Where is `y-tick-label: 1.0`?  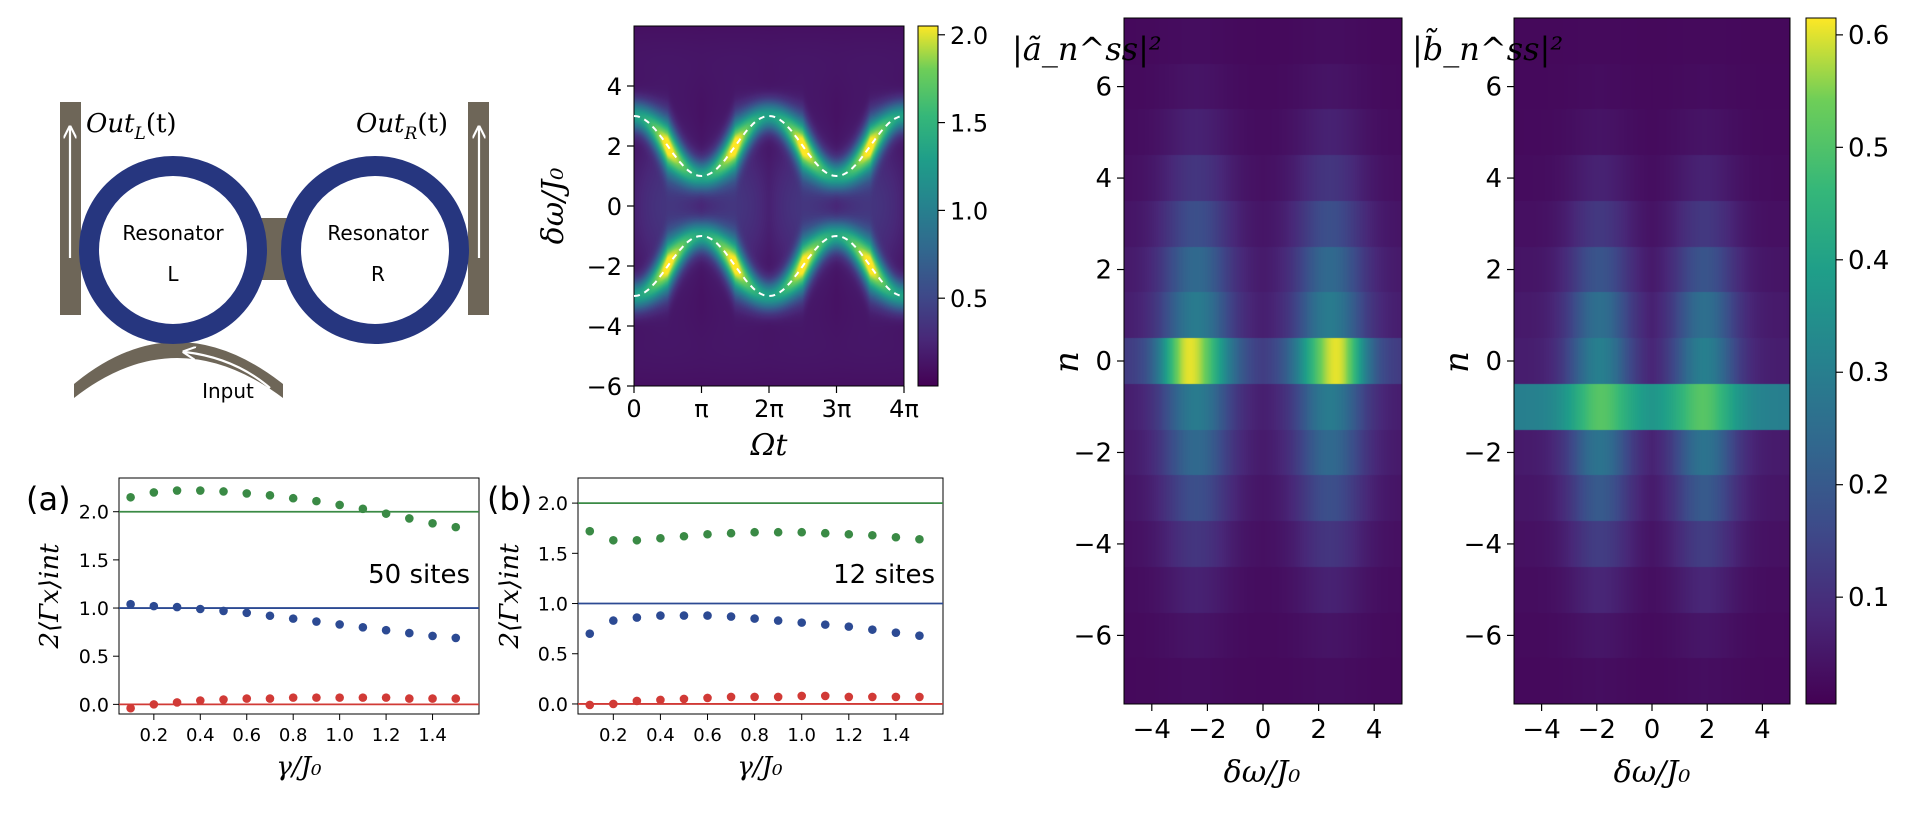 y-tick-label: 1.0 is located at coordinates (553, 605).